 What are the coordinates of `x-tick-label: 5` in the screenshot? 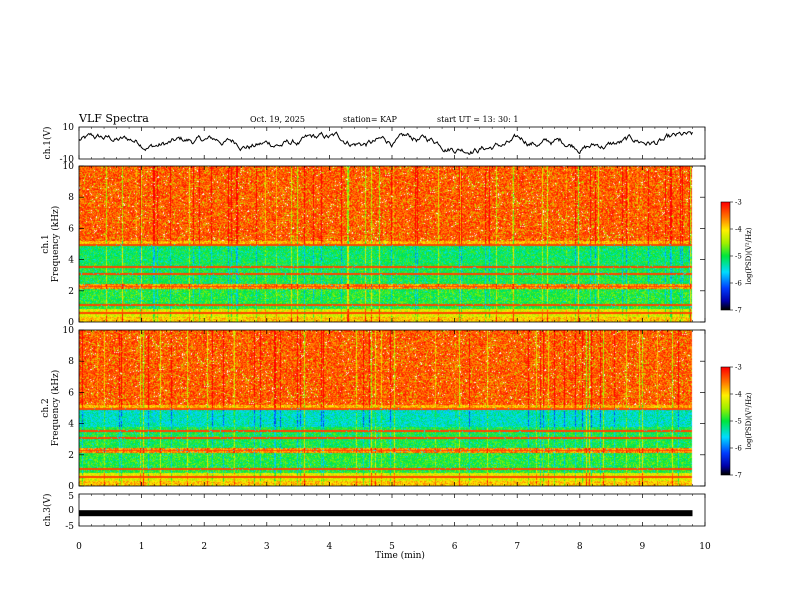 It's located at (392, 547).